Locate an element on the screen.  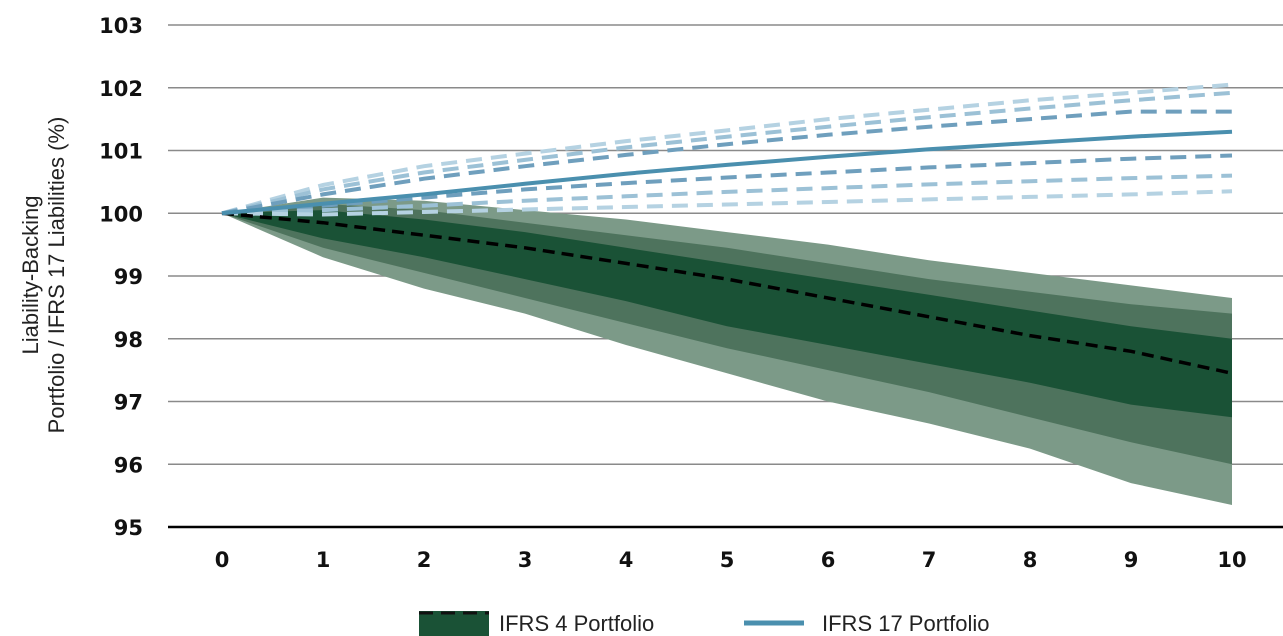
y-tick-label: 98 is located at coordinates (128, 340).